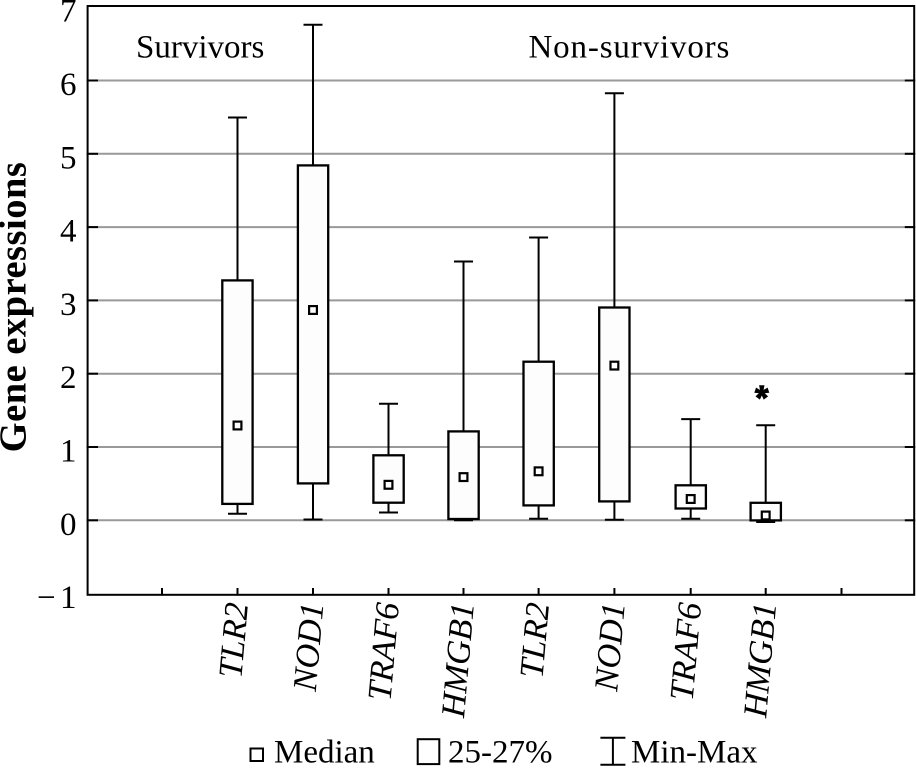 This screenshot has width=916, height=768. I want to click on svg-text: 7, so click(68, 15).